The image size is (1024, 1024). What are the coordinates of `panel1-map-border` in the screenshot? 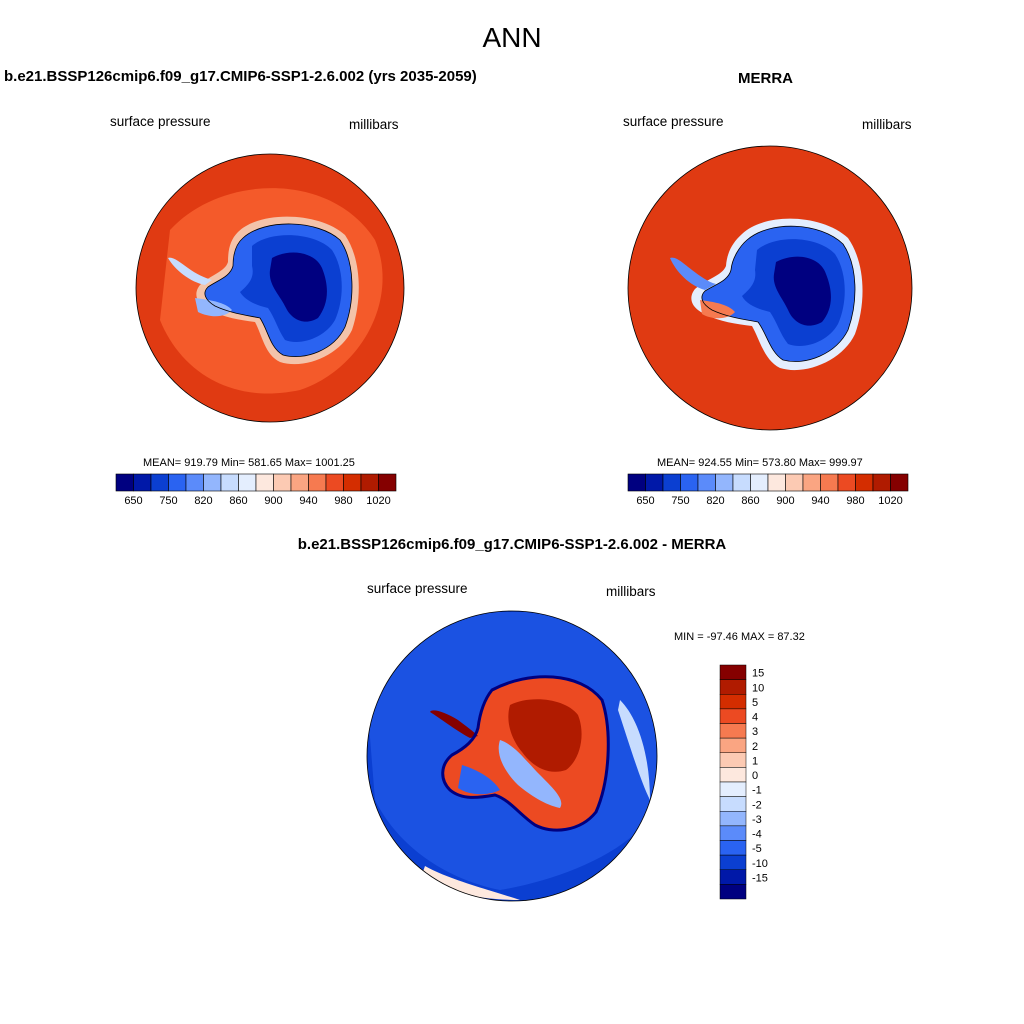 It's located at (270, 288).